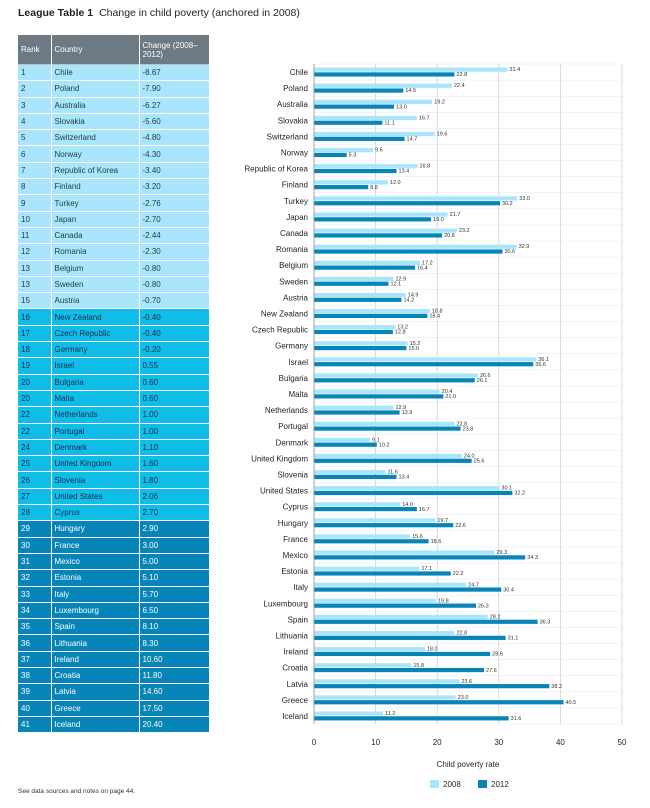 The width and height of the screenshot is (650, 808). What do you see at coordinates (35, 398) in the screenshot?
I see `rank-cell: 20` at bounding box center [35, 398].